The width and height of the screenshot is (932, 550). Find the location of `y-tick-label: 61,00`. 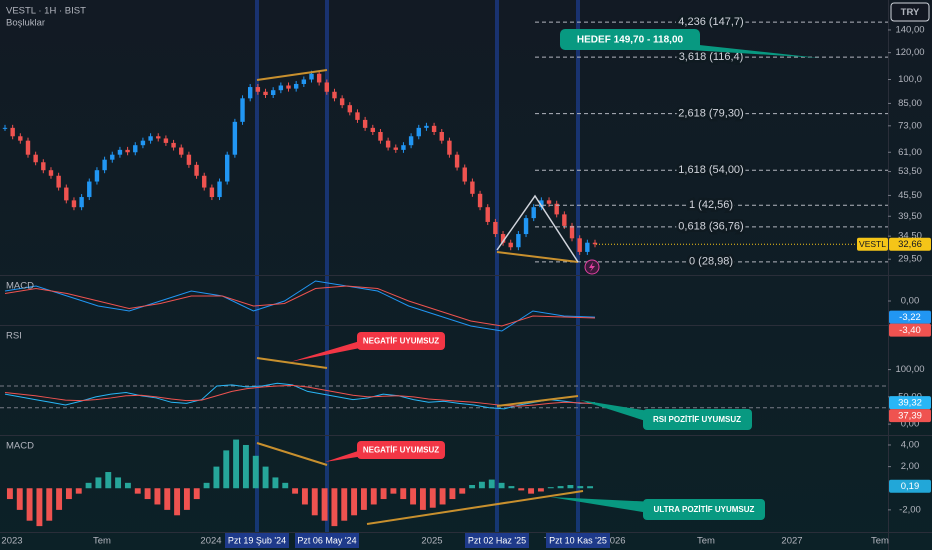

y-tick-label: 61,00 is located at coordinates (910, 152).